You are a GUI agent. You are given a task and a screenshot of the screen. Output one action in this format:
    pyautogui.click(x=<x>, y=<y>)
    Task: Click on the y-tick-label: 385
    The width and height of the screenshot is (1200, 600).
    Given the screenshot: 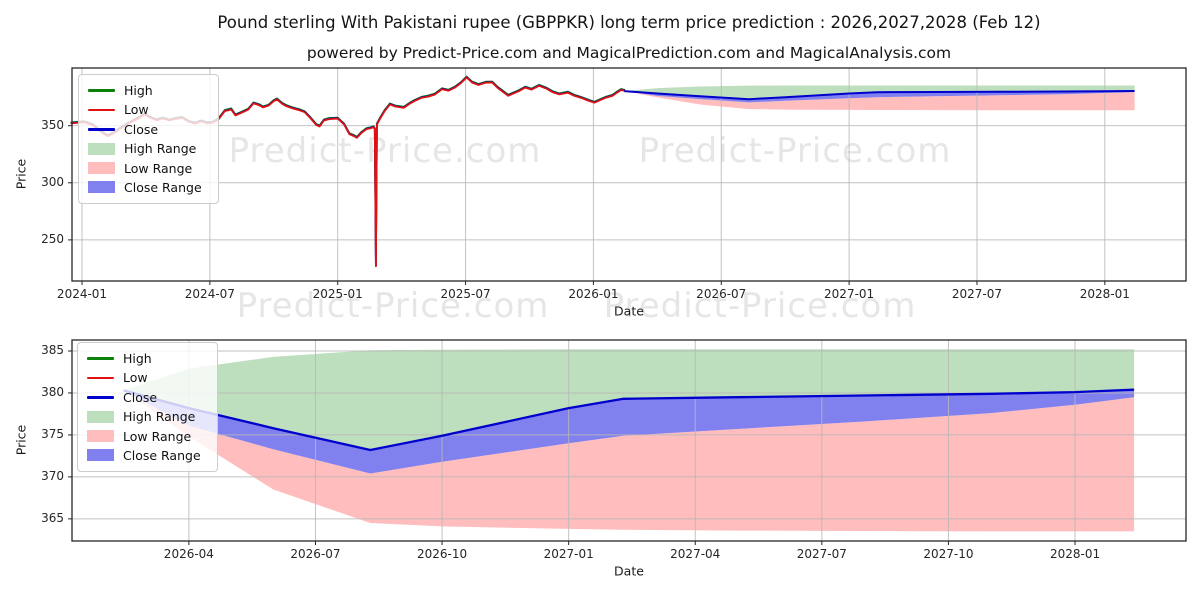 What is the action you would take?
    pyautogui.click(x=52, y=349)
    